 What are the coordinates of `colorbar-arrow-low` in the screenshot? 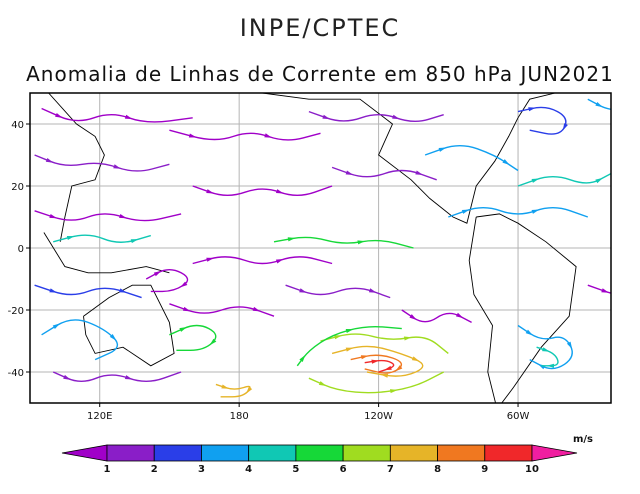 It's located at (84, 453).